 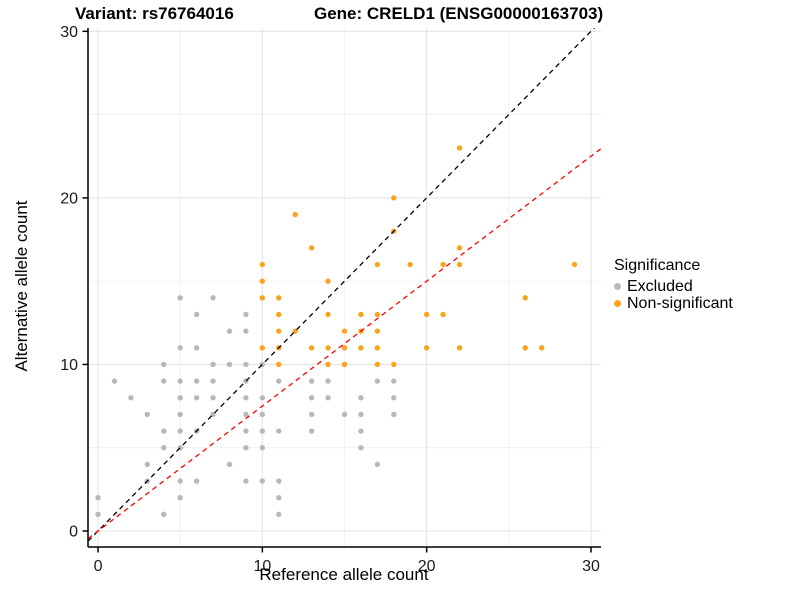 What do you see at coordinates (262, 566) in the screenshot?
I see `x-tick-label: 10` at bounding box center [262, 566].